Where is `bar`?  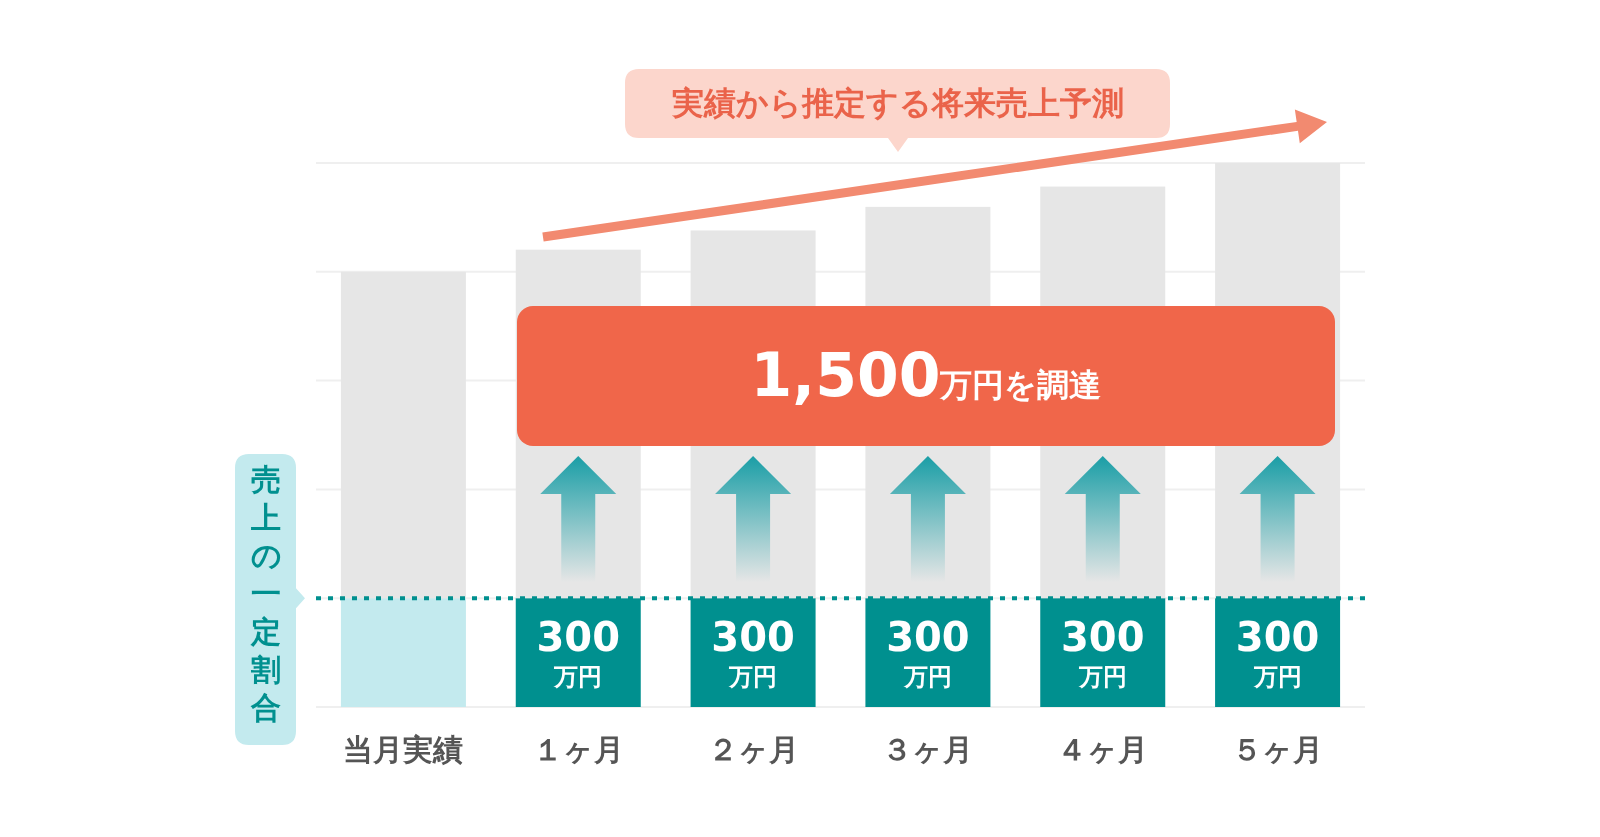
bar is located at coordinates (403, 652).